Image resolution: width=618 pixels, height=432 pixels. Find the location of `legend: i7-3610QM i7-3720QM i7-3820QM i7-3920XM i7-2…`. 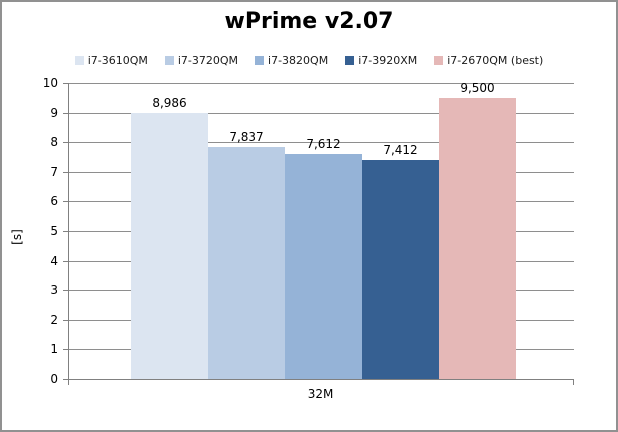

legend: i7-3610QM i7-3720QM i7-3820QM i7-3920XM i7-2… is located at coordinates (309, 60).